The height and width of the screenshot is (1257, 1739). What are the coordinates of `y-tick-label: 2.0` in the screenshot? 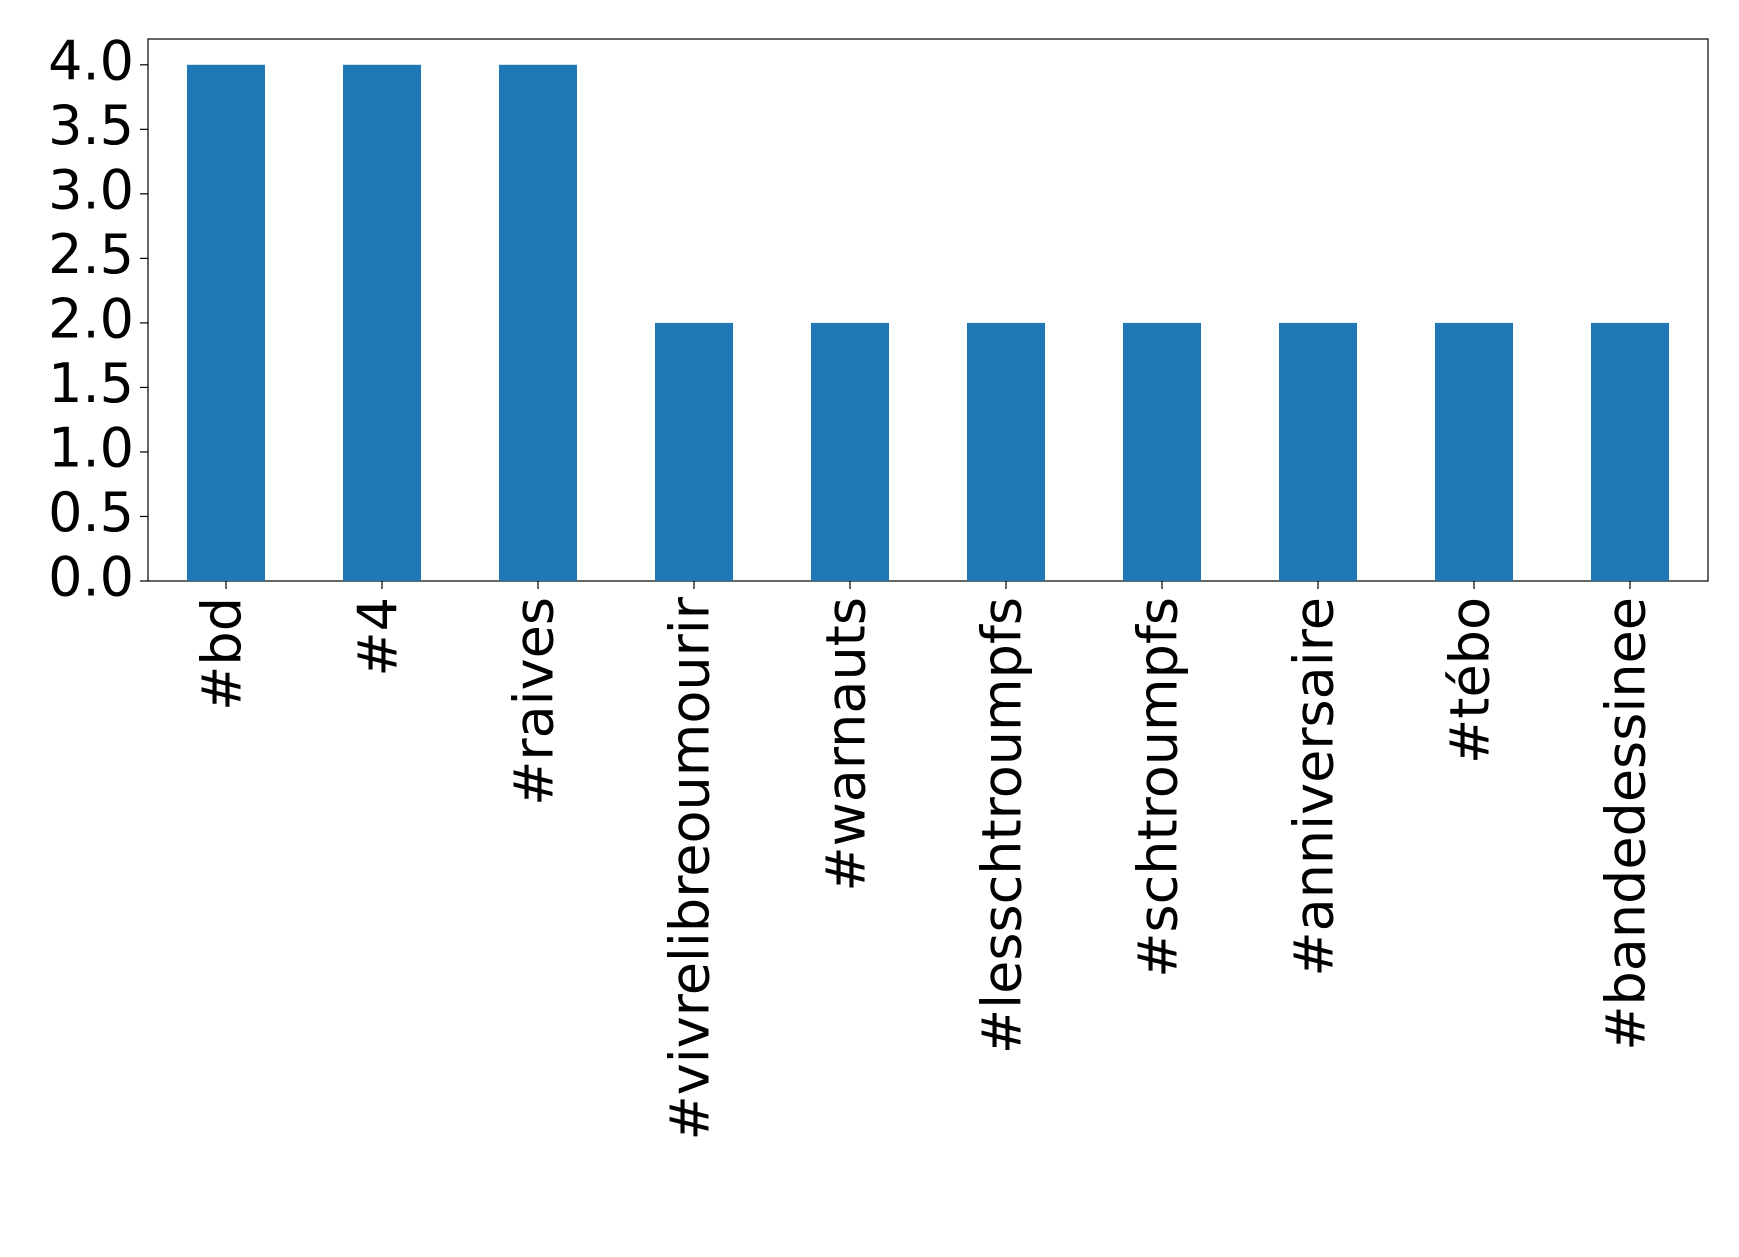 It's located at (91, 319).